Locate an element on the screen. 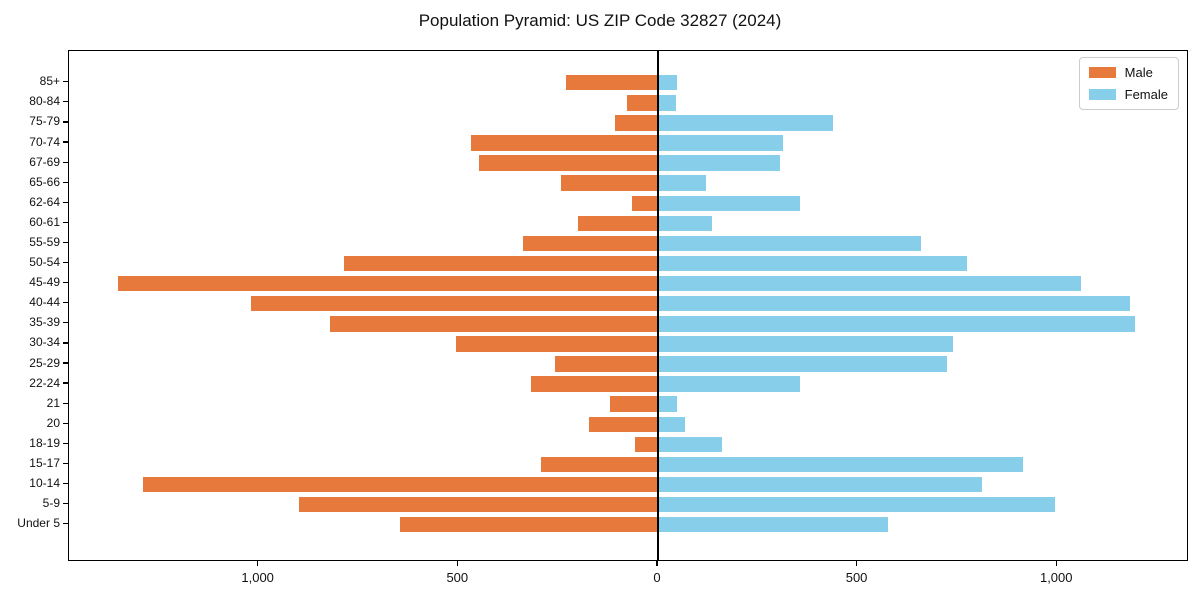  y-axis-label-21: 21 is located at coordinates (53, 402).